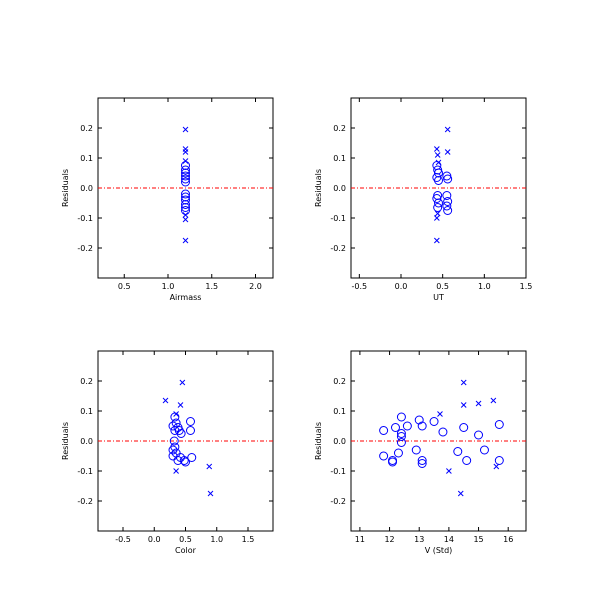 Image resolution: width=608 pixels, height=608 pixels. What do you see at coordinates (85, 471) in the screenshot?
I see `y-tick-label: -0.1` at bounding box center [85, 471].